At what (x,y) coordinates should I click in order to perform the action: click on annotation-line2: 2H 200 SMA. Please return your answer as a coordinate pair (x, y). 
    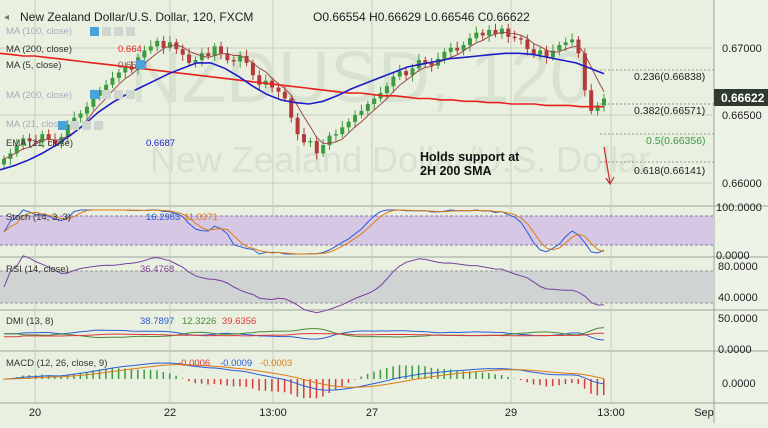
    Looking at the image, I should click on (456, 171).